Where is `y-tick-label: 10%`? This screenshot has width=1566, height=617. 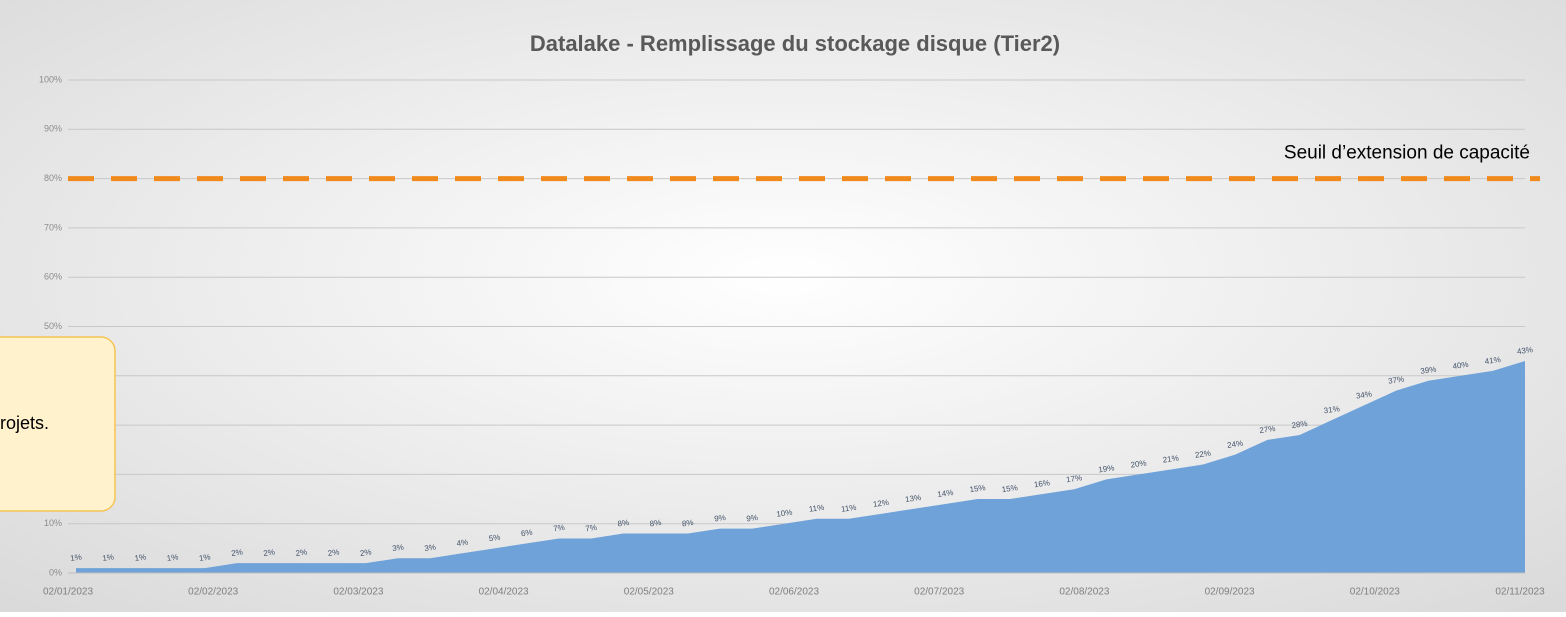 y-tick-label: 10% is located at coordinates (53, 523).